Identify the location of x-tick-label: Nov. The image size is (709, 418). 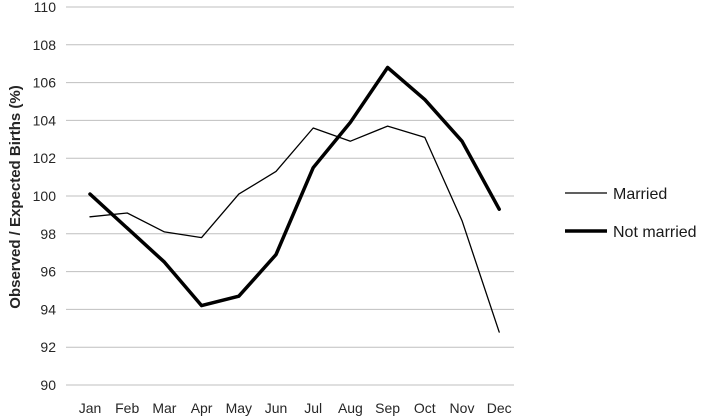
(462, 408).